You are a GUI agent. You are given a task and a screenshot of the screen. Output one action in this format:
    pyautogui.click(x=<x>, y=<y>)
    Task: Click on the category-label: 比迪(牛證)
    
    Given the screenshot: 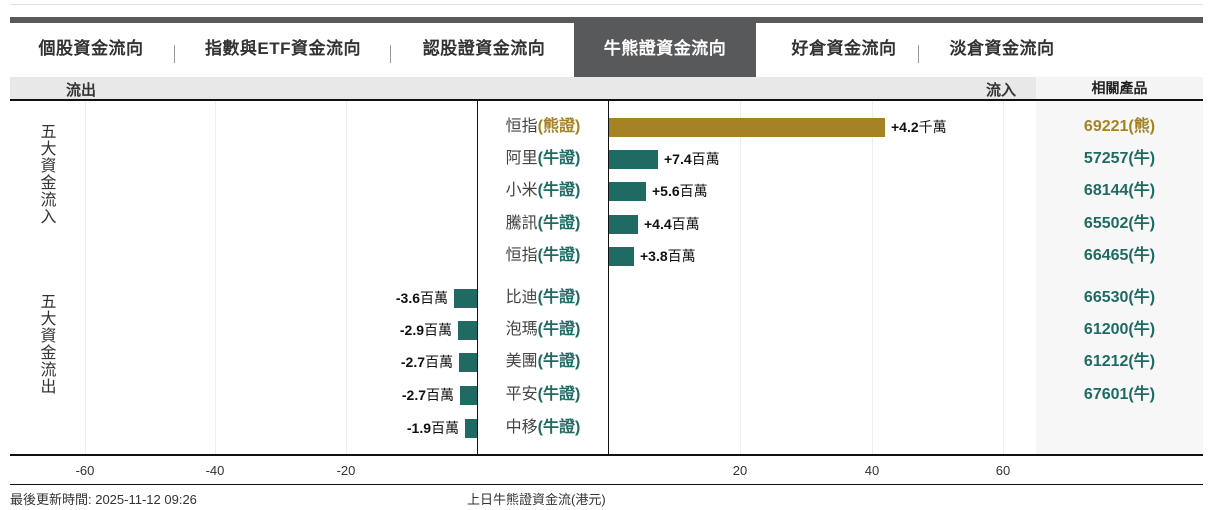 What is the action you would take?
    pyautogui.click(x=543, y=298)
    